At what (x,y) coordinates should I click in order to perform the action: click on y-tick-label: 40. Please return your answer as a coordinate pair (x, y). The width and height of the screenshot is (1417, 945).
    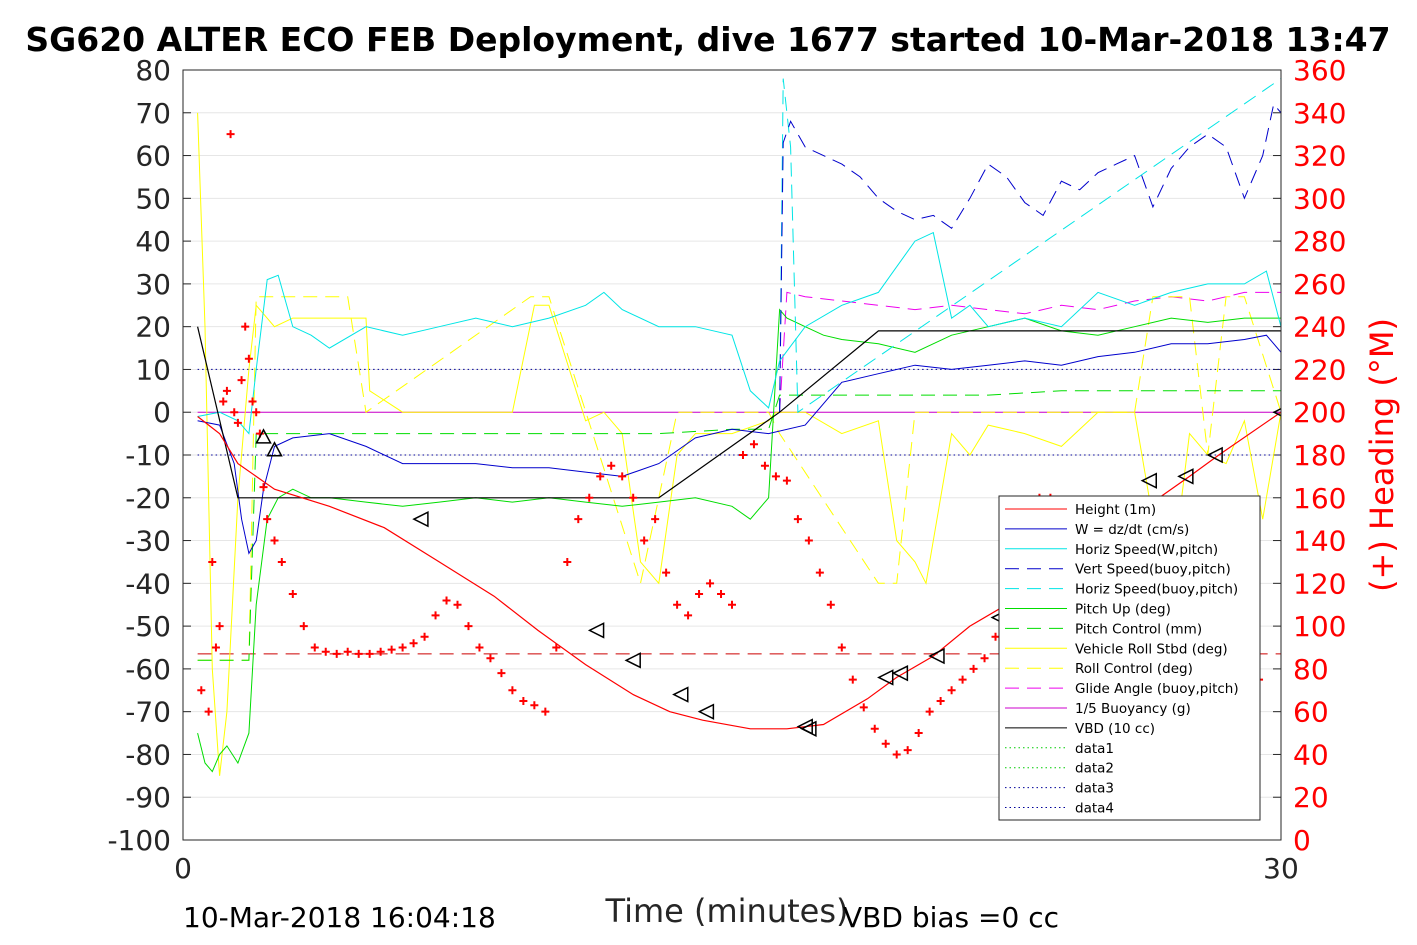
    Looking at the image, I should click on (153, 241).